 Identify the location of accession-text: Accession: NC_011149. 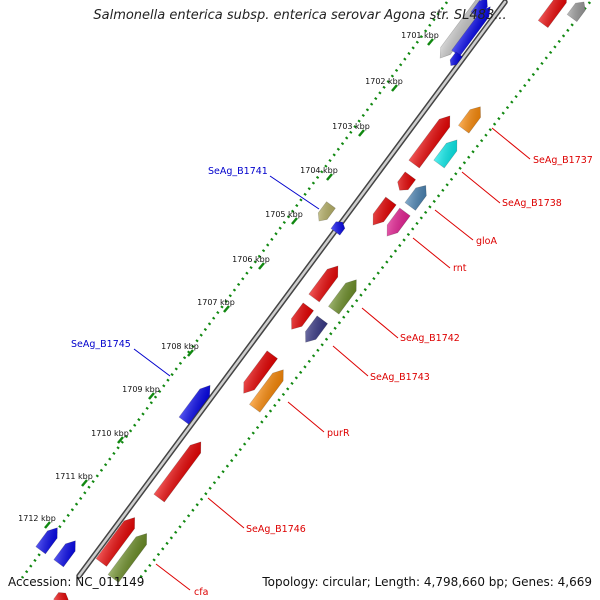
(76, 582).